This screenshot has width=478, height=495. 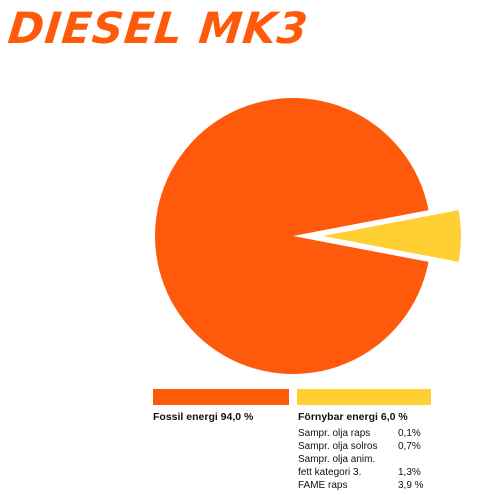 I want to click on breakdown-row: FAME raps 3,9 %, so click(x=368, y=485).